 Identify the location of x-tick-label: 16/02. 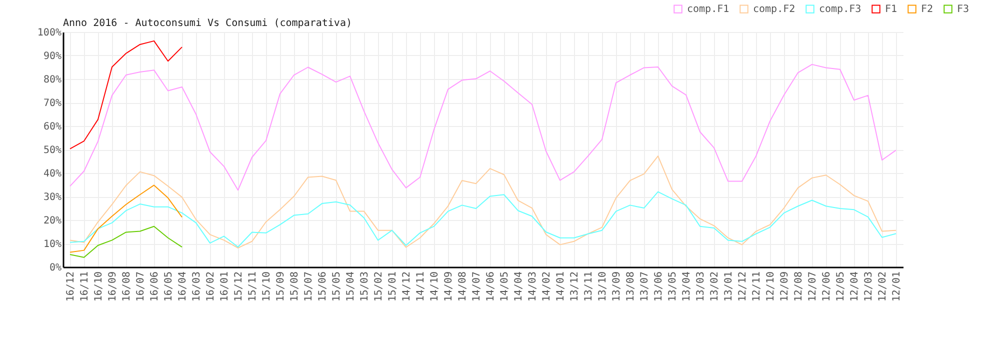
(211, 287).